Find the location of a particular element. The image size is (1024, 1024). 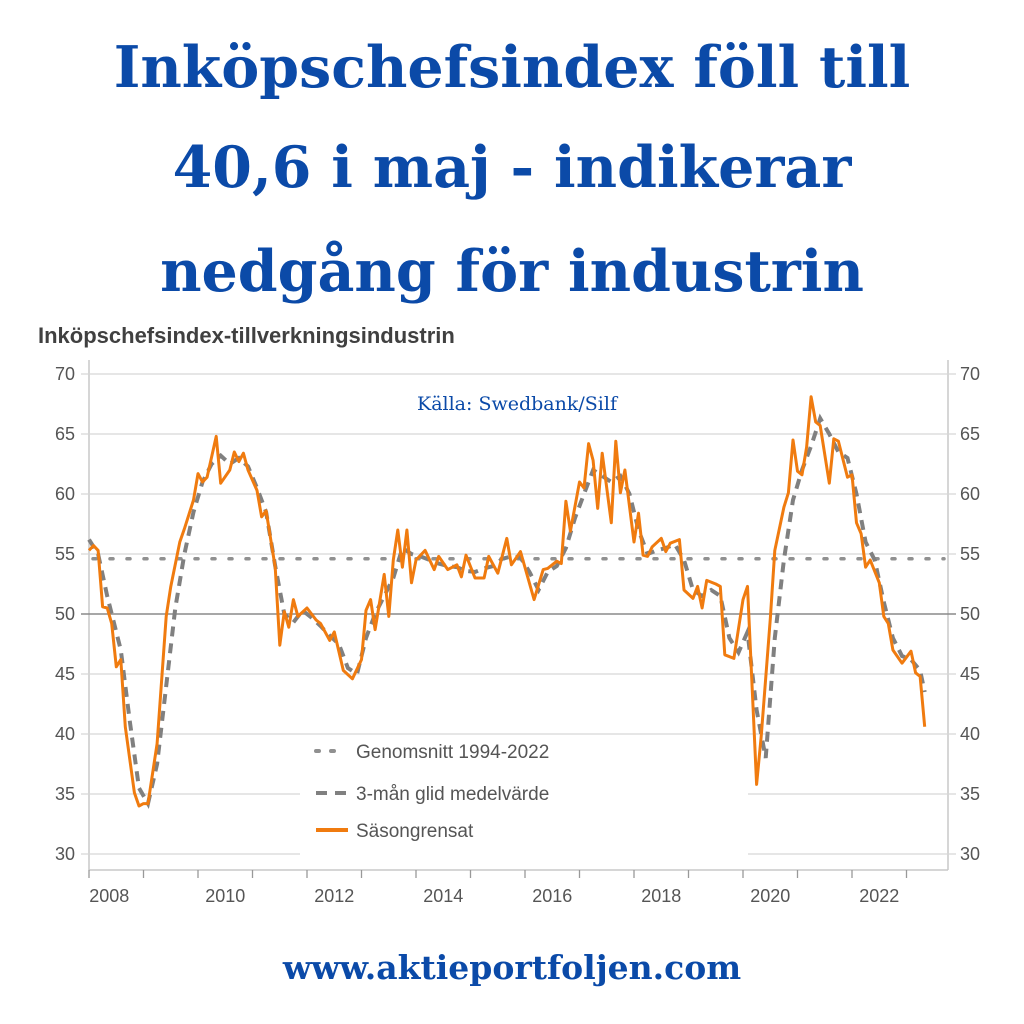

y-tick-label-left: 45 is located at coordinates (65, 674).